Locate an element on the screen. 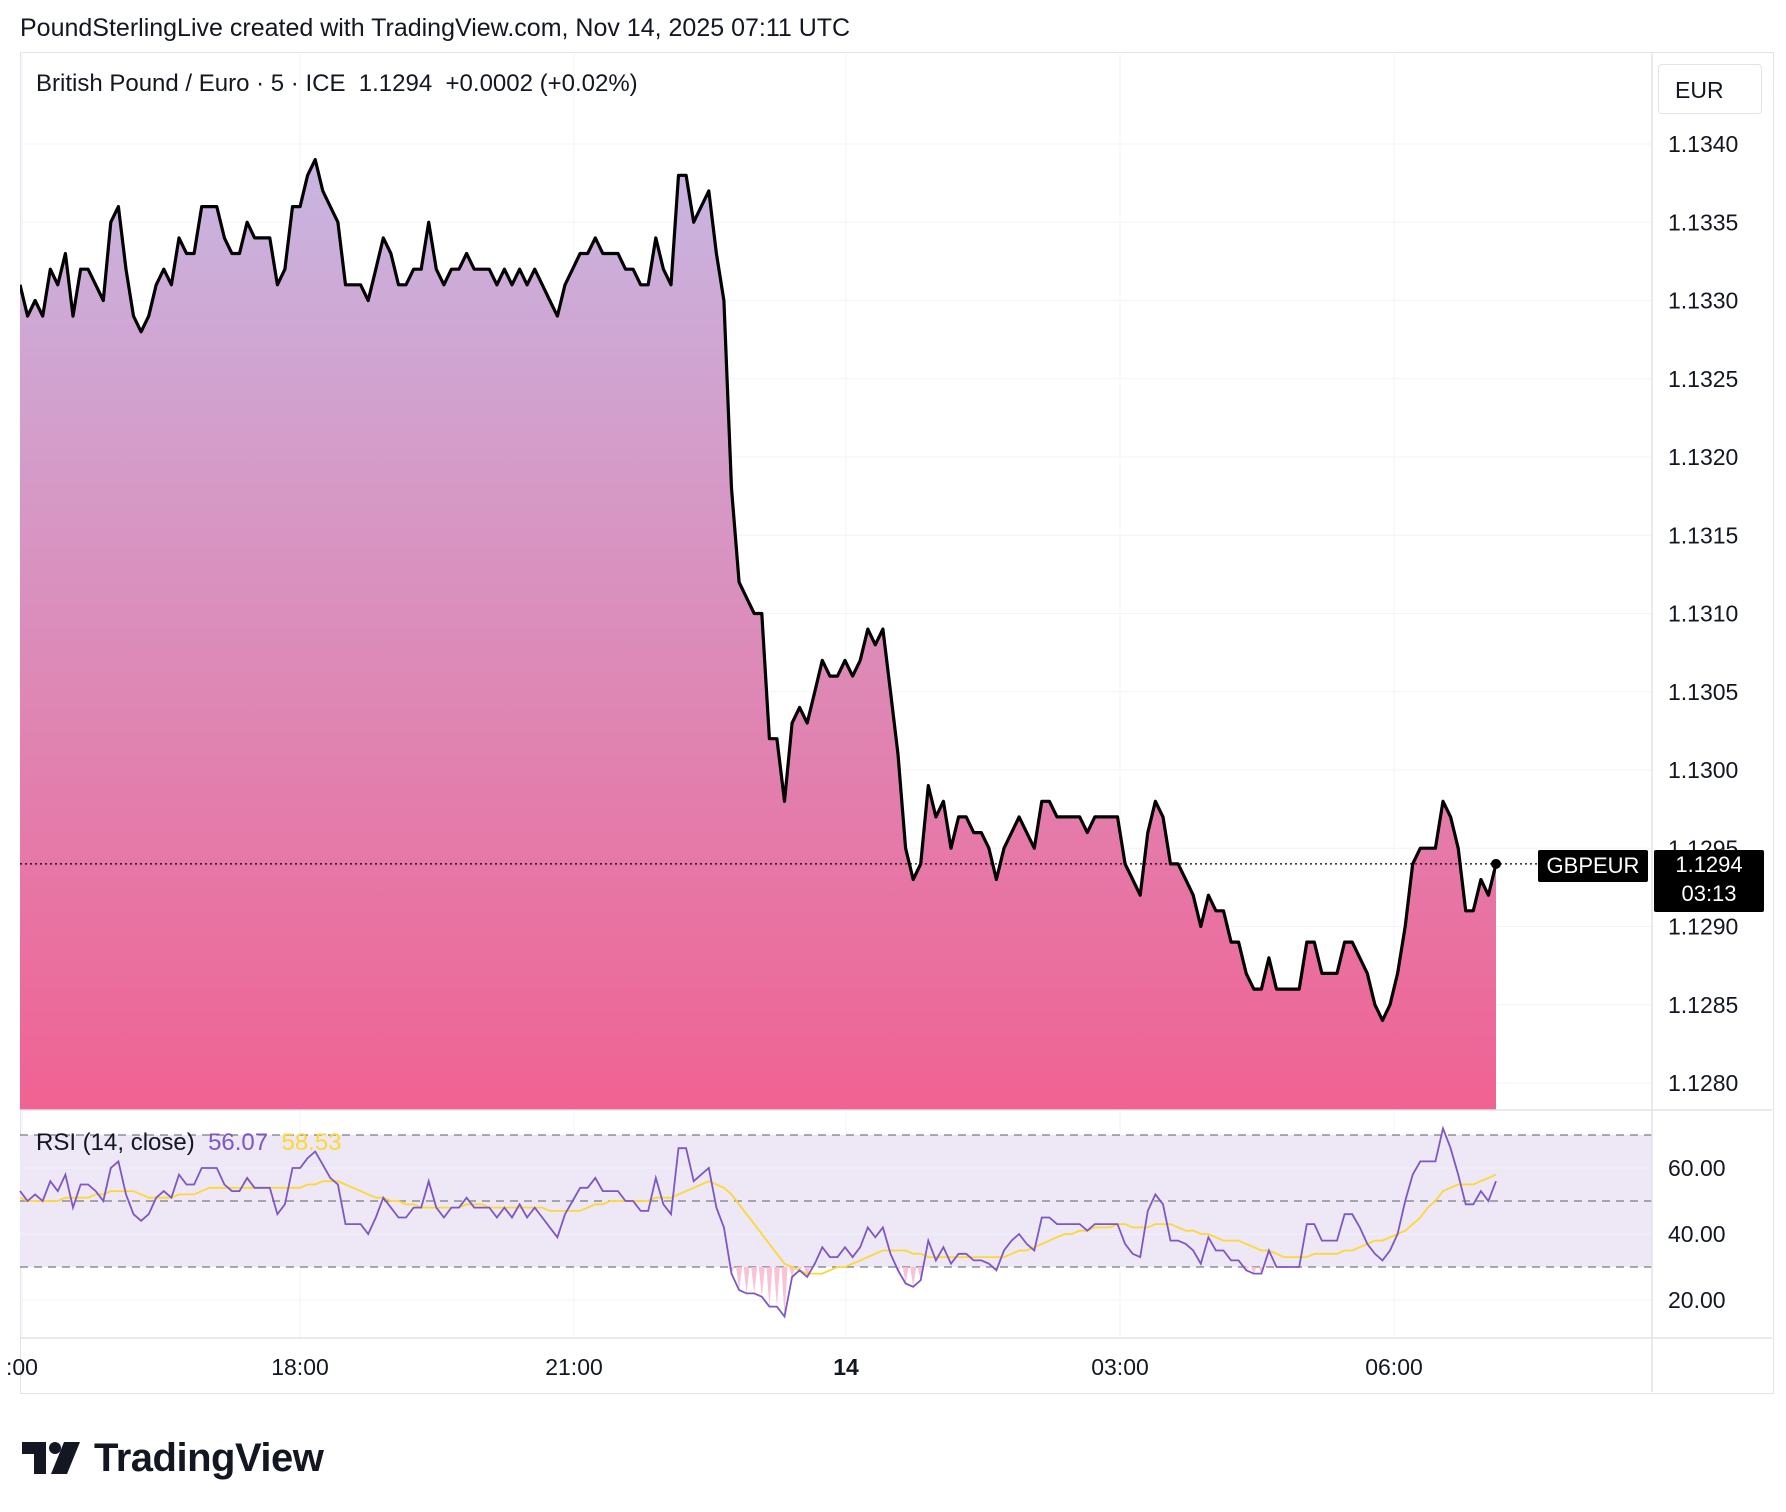  rsi-tick-label: 40.00 is located at coordinates (1697, 1234).